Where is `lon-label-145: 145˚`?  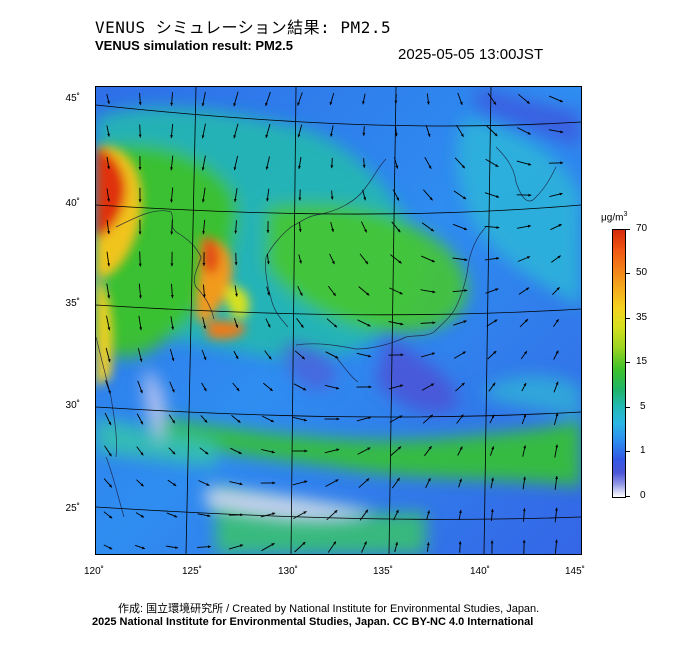 lon-label-145: 145˚ is located at coordinates (575, 571).